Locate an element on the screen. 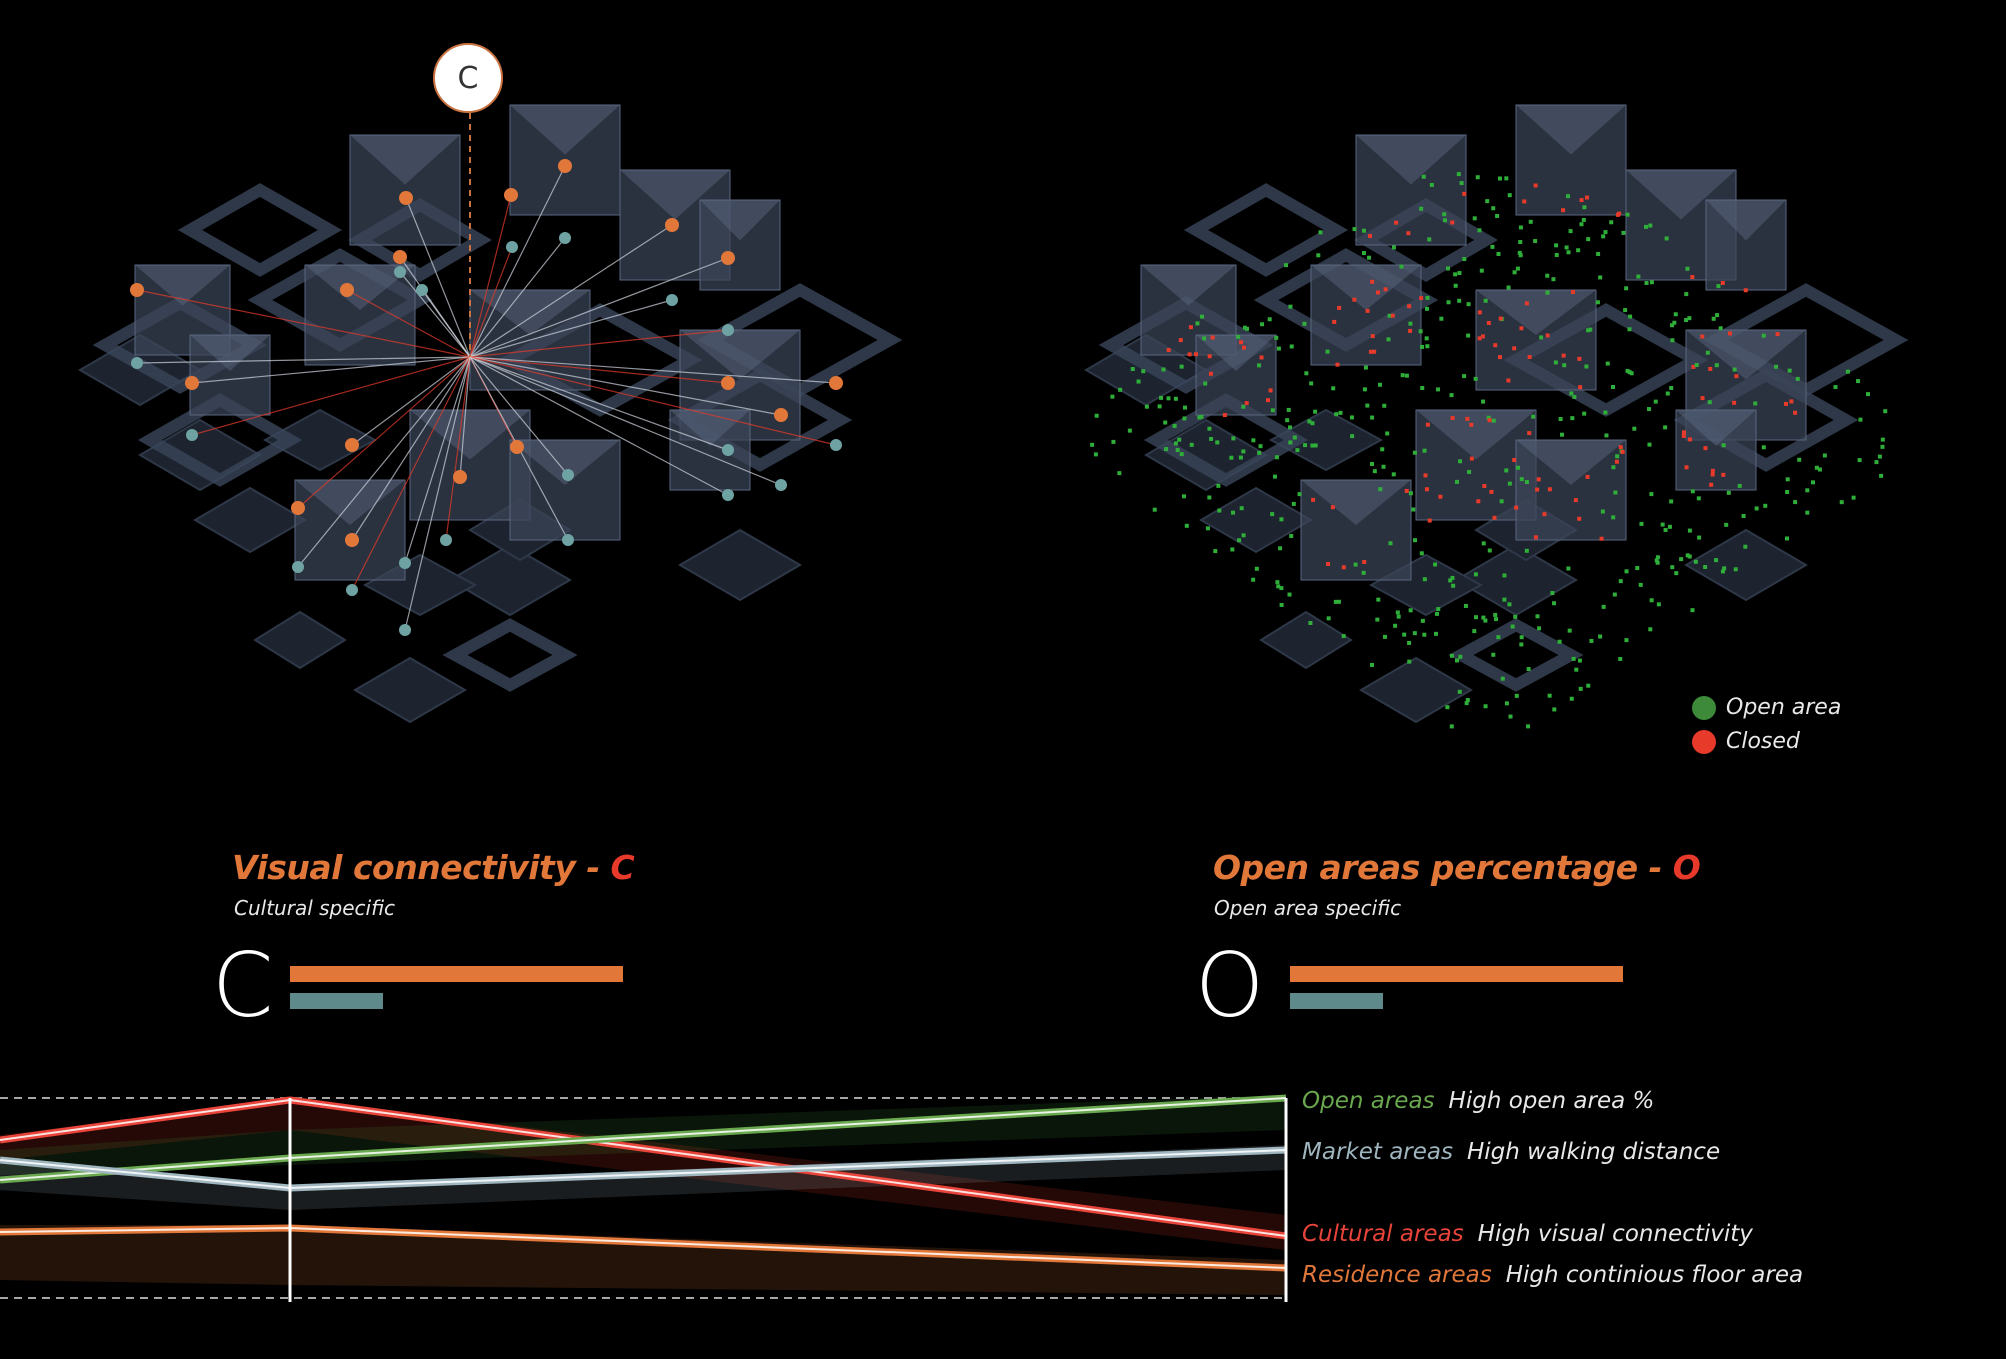 The height and width of the screenshot is (1359, 2006). open-areas-big-letter: O is located at coordinates (1230, 985).